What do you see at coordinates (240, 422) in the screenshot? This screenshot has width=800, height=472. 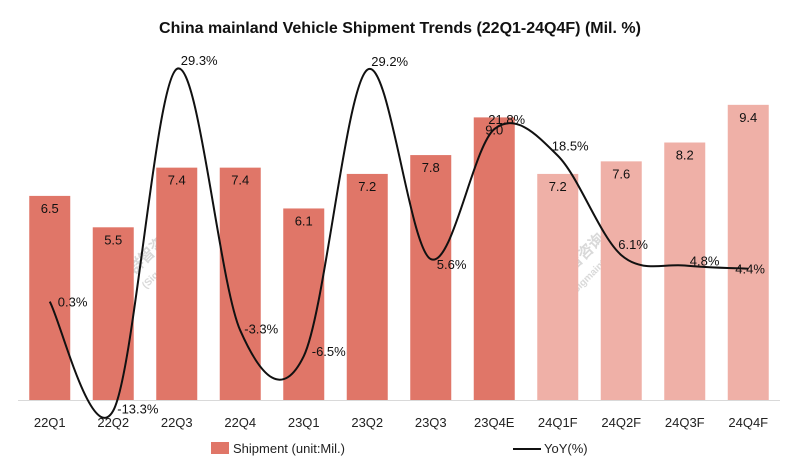 I see `x-tick-label: 22Q4` at bounding box center [240, 422].